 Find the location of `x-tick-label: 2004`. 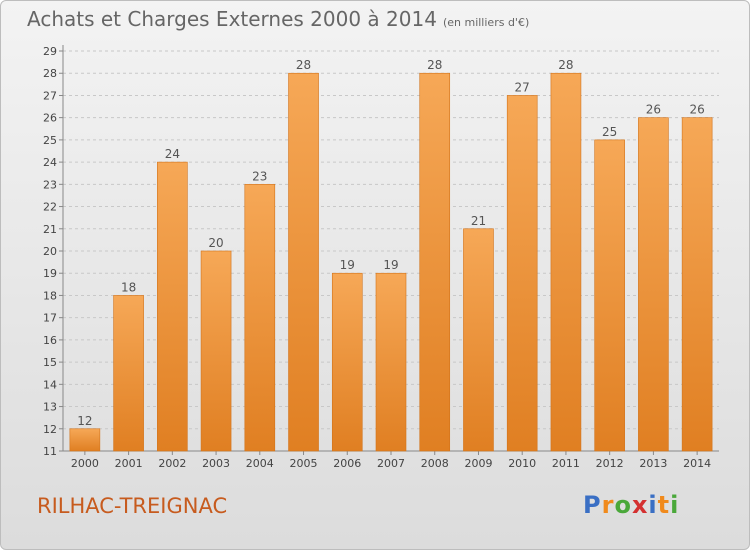

x-tick-label: 2004 is located at coordinates (260, 463).